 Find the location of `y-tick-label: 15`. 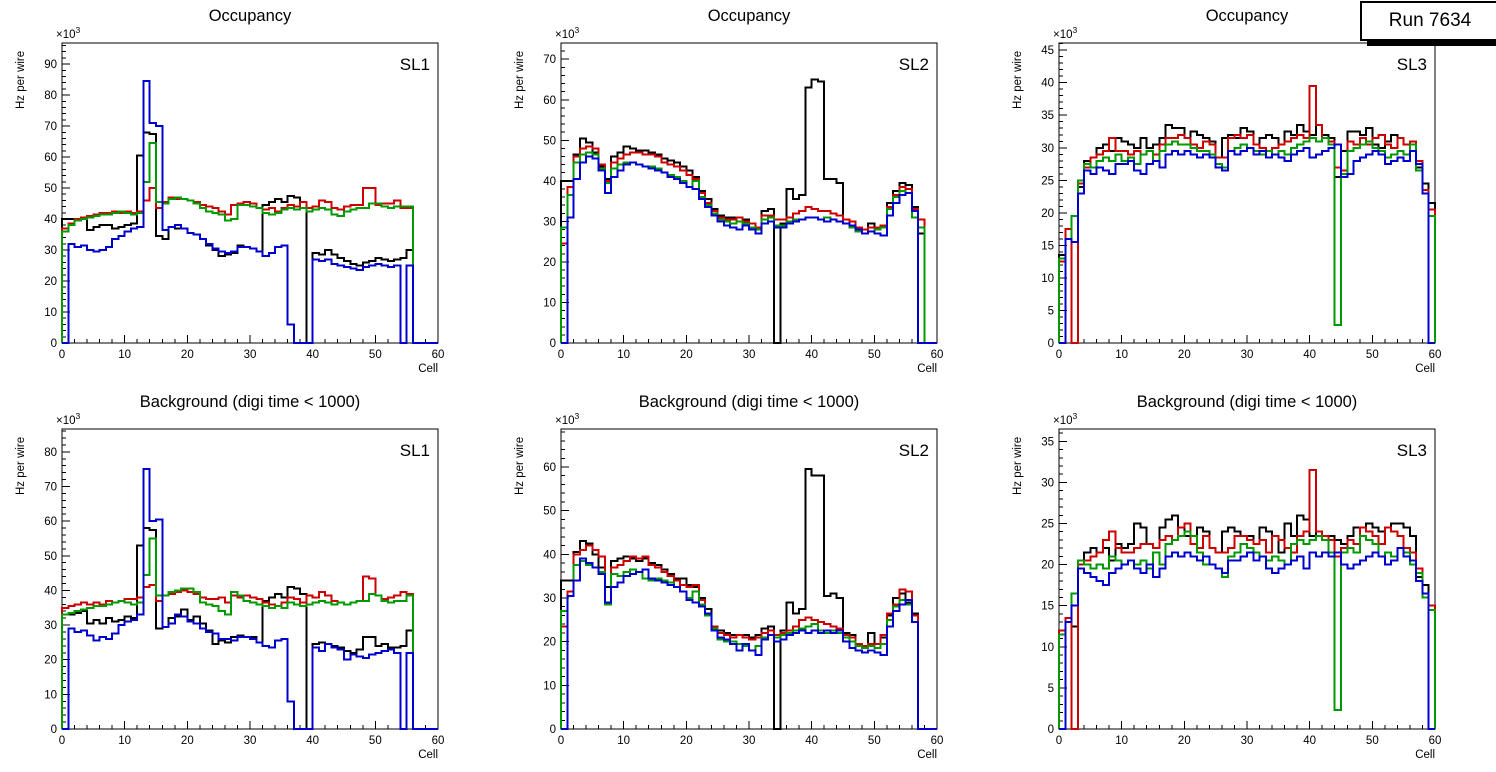

y-tick-label: 15 is located at coordinates (1047, 607).